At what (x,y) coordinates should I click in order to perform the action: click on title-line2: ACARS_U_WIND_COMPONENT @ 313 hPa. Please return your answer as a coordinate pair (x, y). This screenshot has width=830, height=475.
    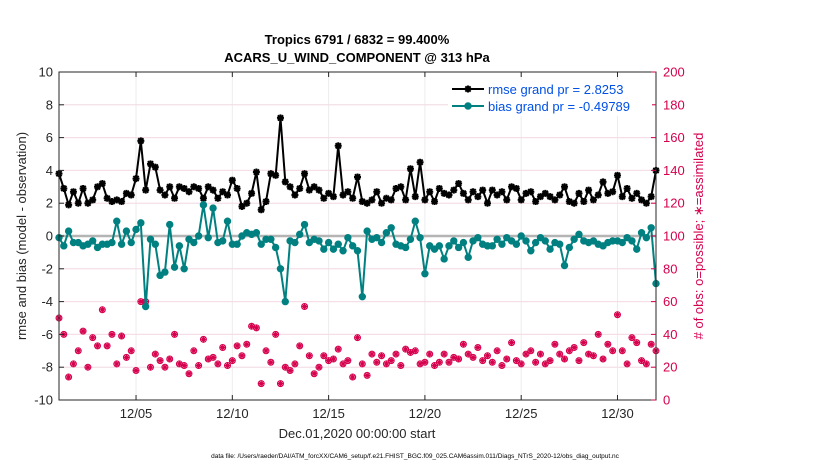
    Looking at the image, I should click on (357, 57).